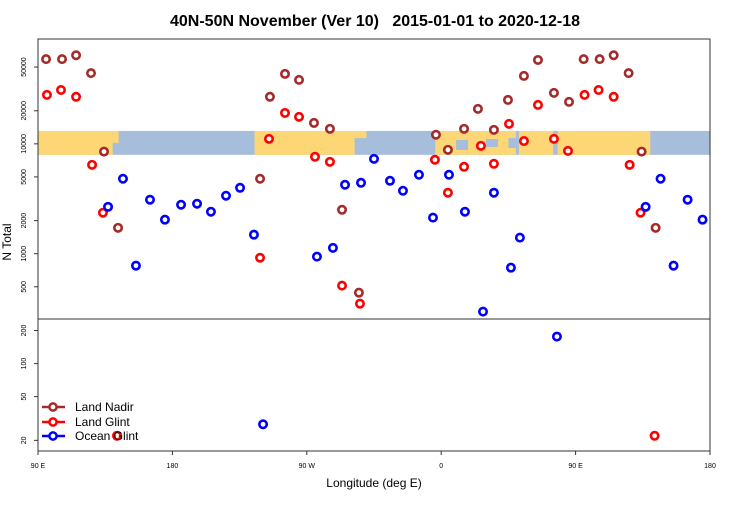 This screenshot has height=505, width=750. What do you see at coordinates (29, 250) in the screenshot?
I see `y-axis: 500 1000 2000 5000 10000 20000 50000 20 50 100 200` at bounding box center [29, 250].